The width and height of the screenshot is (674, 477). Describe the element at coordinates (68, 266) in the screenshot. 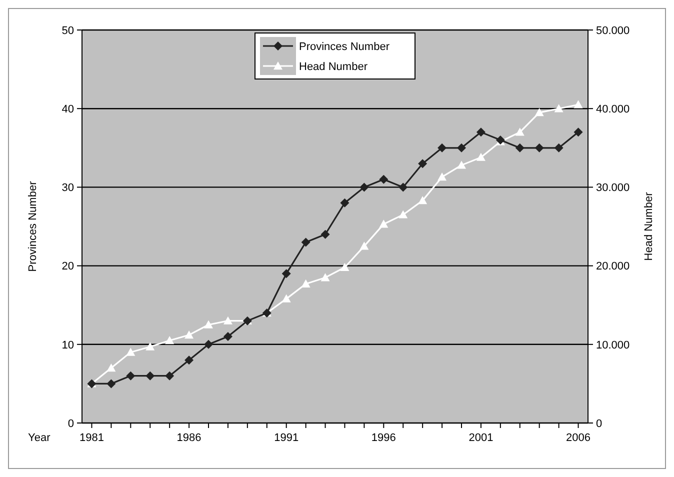

I see `y-tick-label: 20` at that location.